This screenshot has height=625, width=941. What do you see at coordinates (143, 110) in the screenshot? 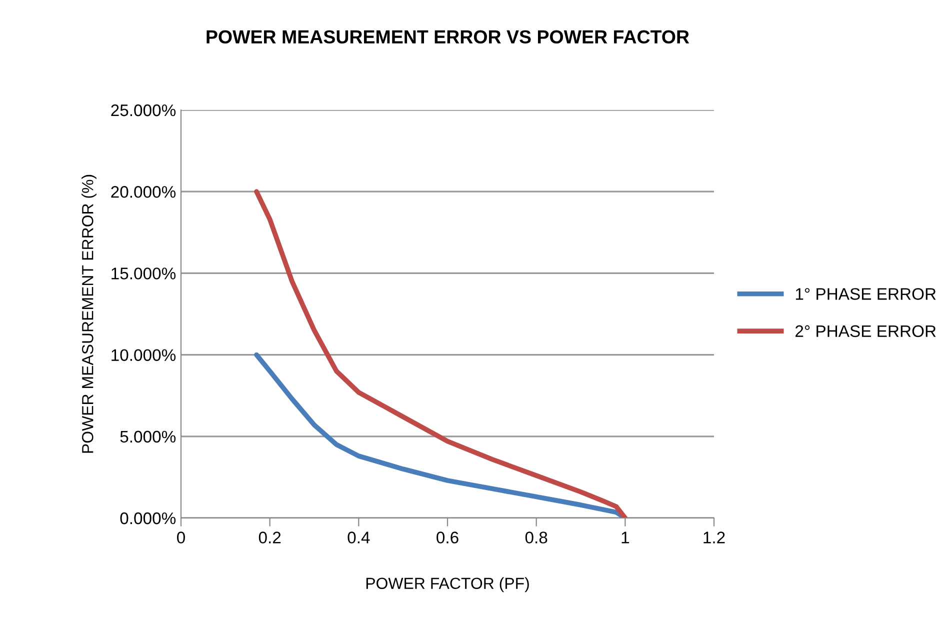
I see `y-tick-label: 25.000%` at bounding box center [143, 110].